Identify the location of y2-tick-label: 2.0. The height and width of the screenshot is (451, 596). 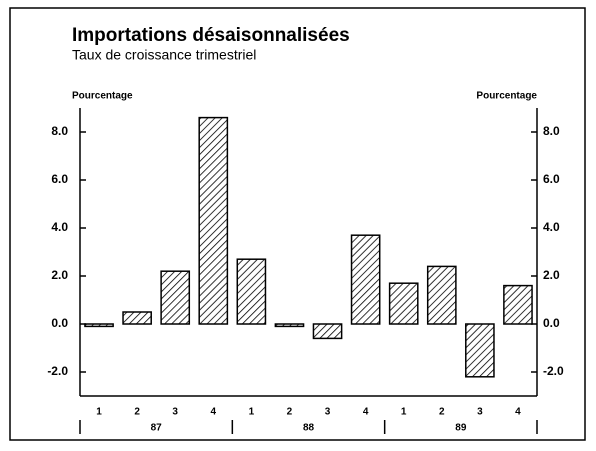
(551, 275).